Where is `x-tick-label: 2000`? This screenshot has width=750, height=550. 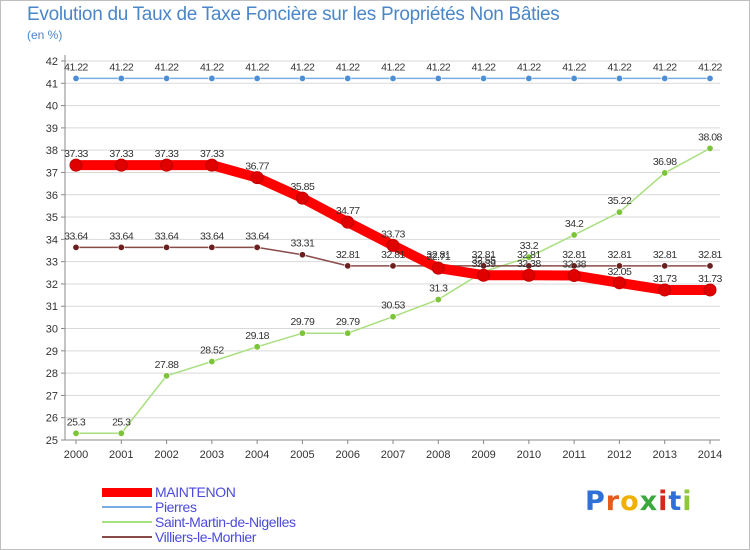
x-tick-label: 2000 is located at coordinates (76, 455).